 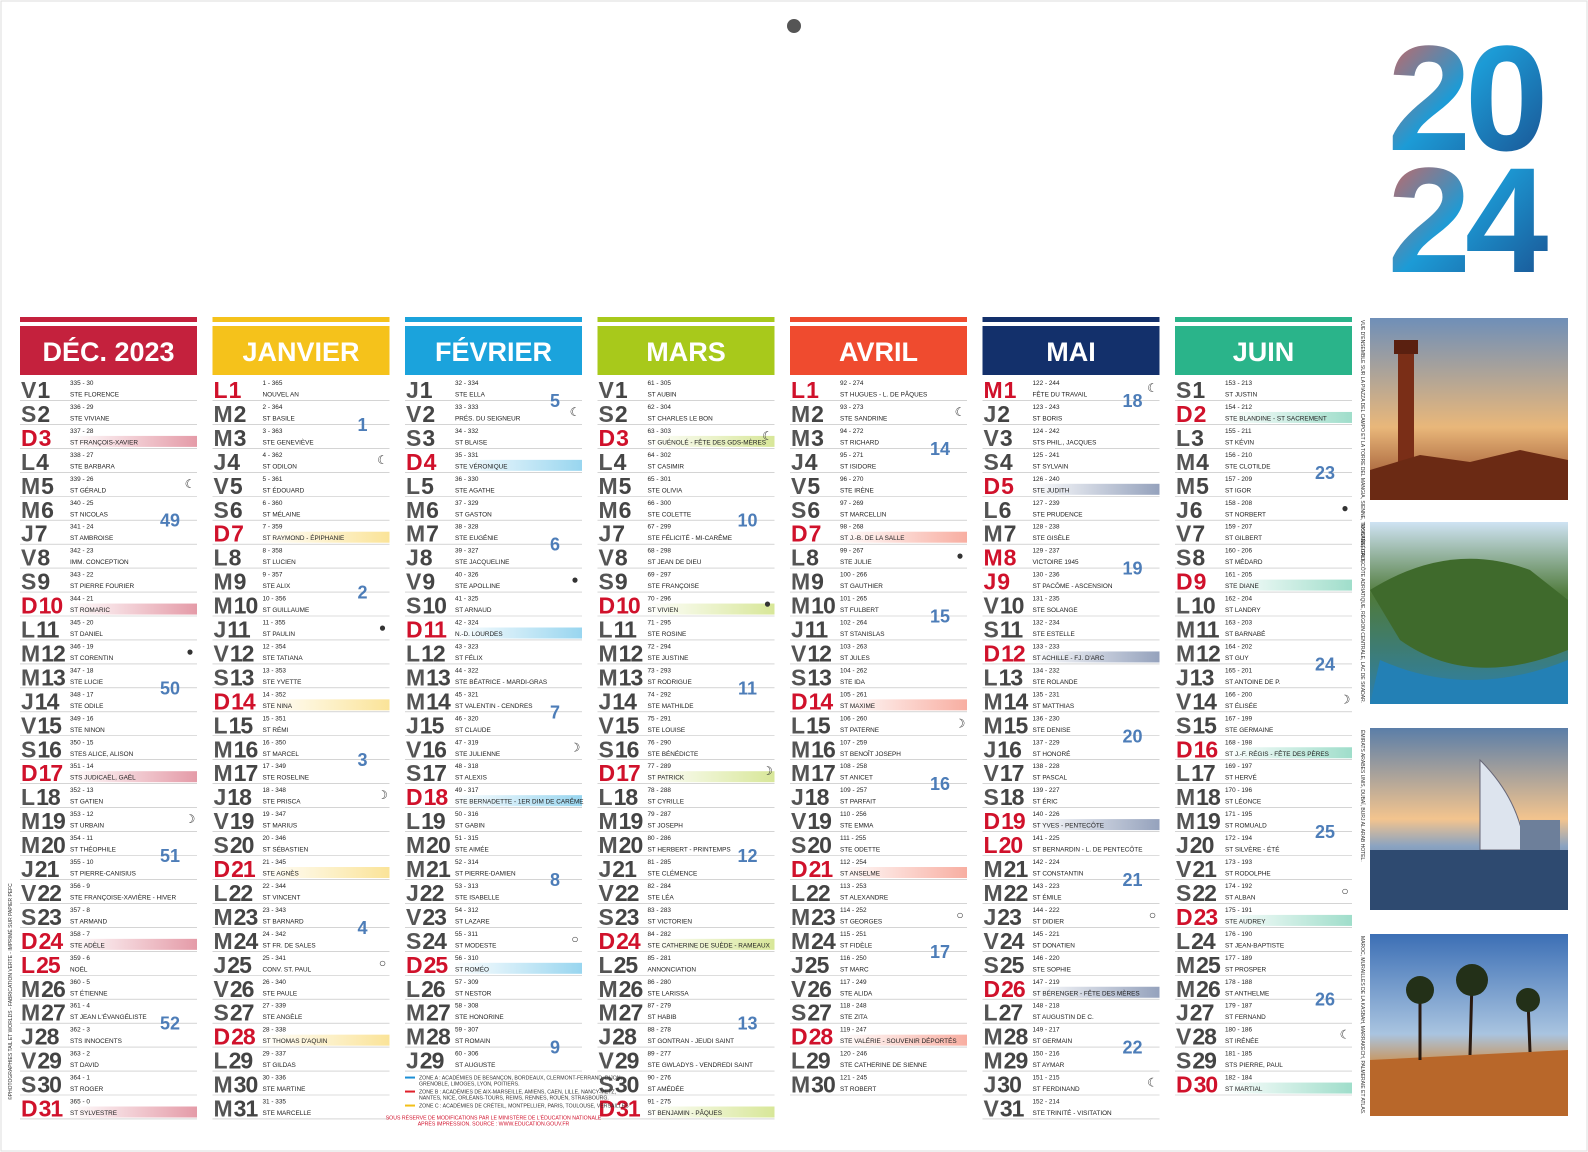 I want to click on day-number: 31, so click(x=246, y=1109).